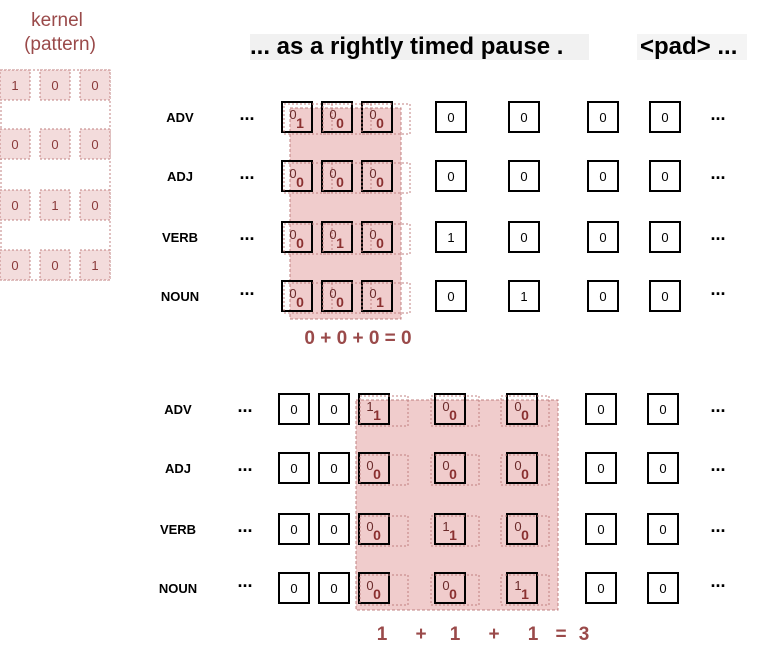  I want to click on bottom-sum-token: 1, so click(533, 634).